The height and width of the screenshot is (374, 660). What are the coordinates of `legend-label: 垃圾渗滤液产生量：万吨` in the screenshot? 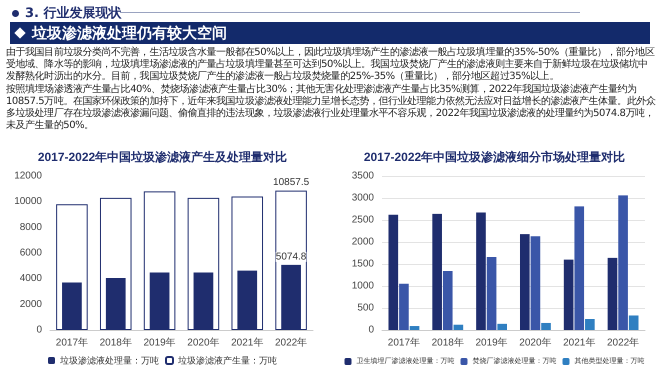 It's located at (227, 361).